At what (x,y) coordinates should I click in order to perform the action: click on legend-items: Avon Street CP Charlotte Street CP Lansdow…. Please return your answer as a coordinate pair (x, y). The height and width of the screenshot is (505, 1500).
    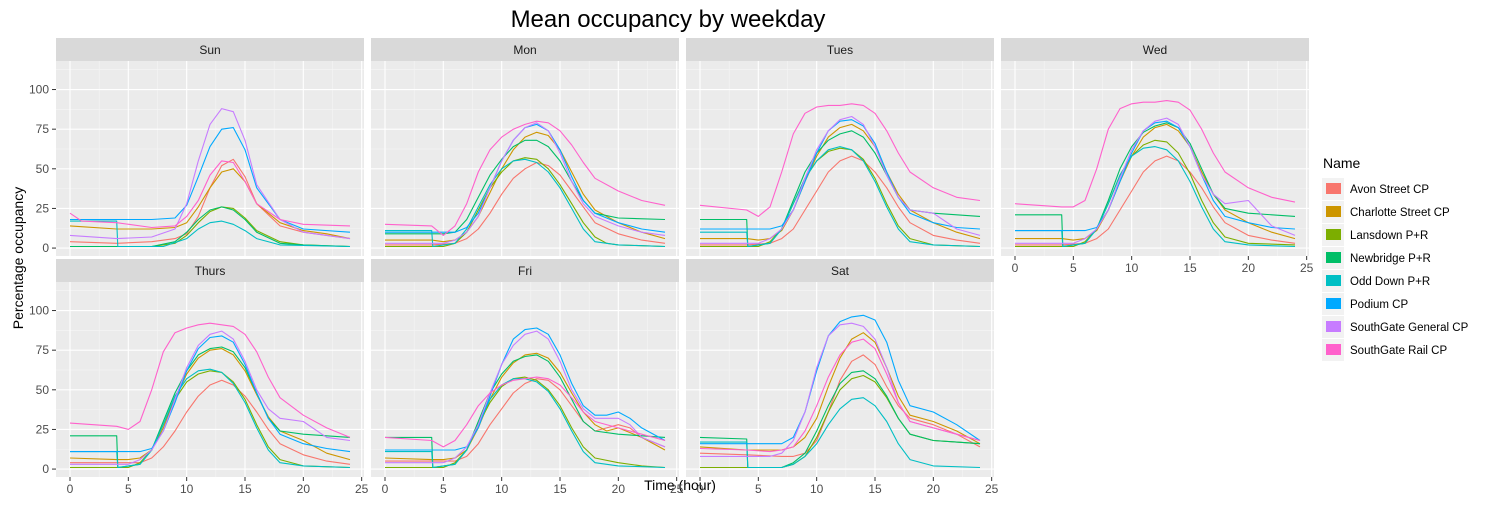
    Looking at the image, I should click on (1395, 269).